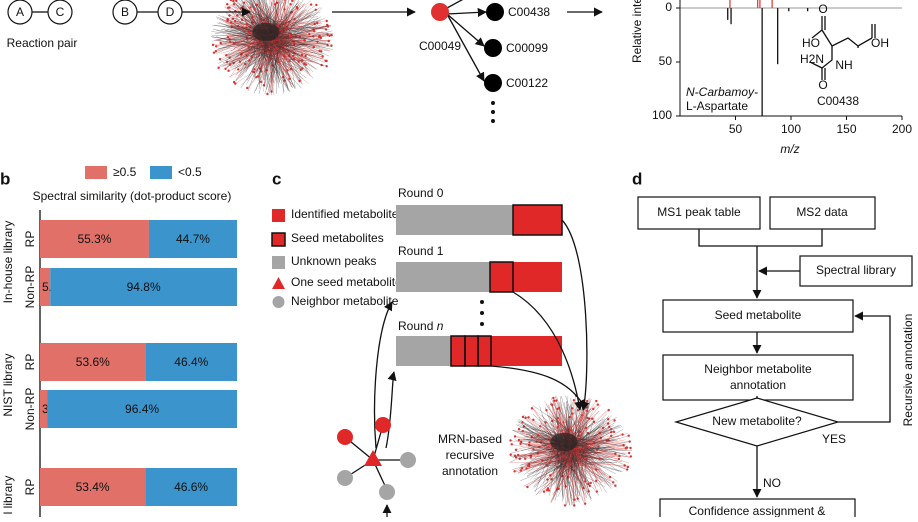 This screenshot has width=918, height=522. What do you see at coordinates (125, 172) in the screenshot?
I see `legend-label: ≥0.5` at bounding box center [125, 172].